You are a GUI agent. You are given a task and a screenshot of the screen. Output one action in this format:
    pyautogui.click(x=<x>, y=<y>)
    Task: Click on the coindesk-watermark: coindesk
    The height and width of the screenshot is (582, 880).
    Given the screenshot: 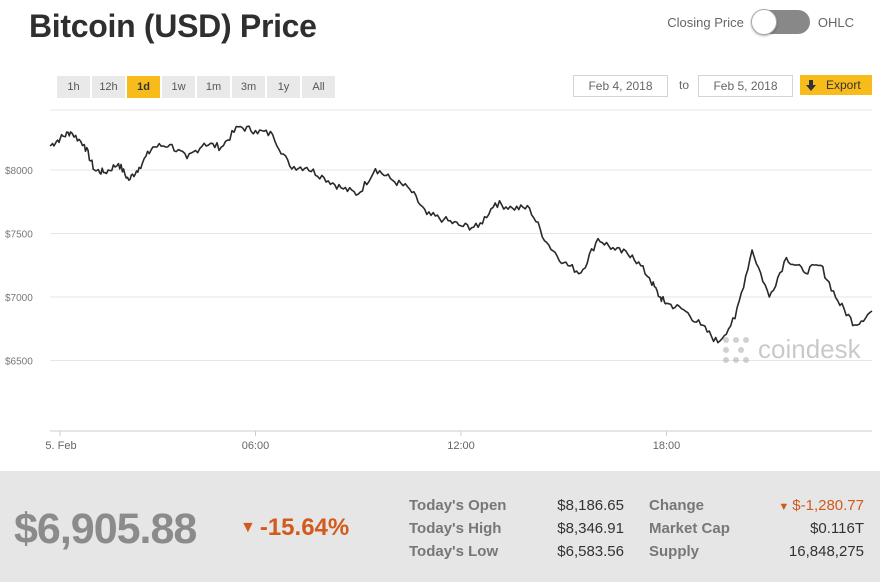 What is the action you would take?
    pyautogui.click(x=792, y=349)
    